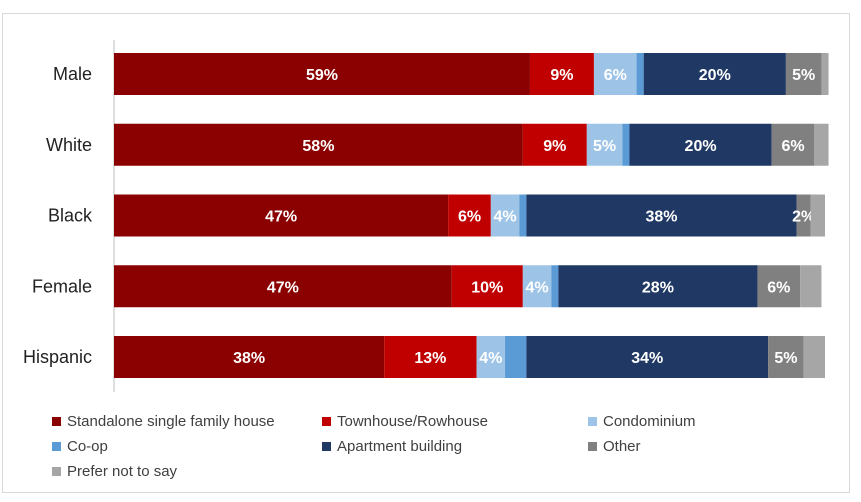  Describe the element at coordinates (817, 215) in the screenshot. I see `bar-segment-black-prefer-not-to-say` at that location.